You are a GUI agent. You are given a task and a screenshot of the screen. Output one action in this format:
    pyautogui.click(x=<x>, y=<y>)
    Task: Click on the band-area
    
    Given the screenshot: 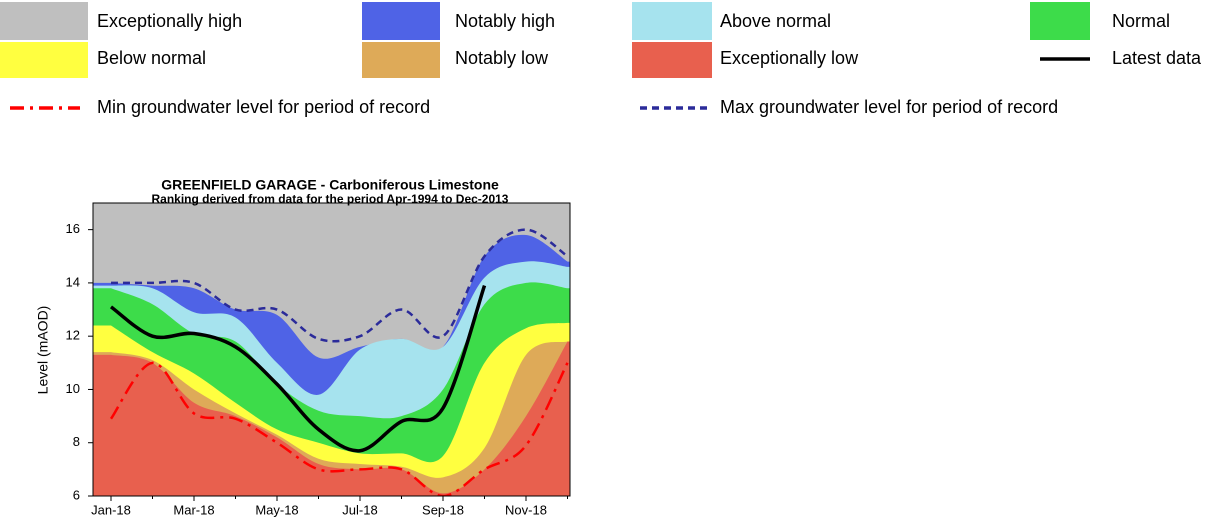 What is the action you would take?
    pyautogui.click(x=331, y=418)
    